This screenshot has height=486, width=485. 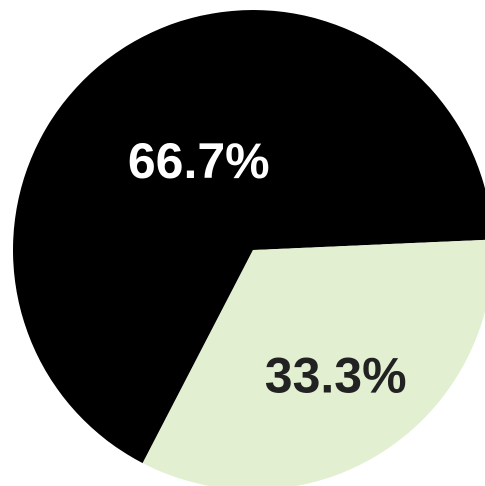 I want to click on pie-slice-label-1: 66.7%, so click(x=199, y=161).